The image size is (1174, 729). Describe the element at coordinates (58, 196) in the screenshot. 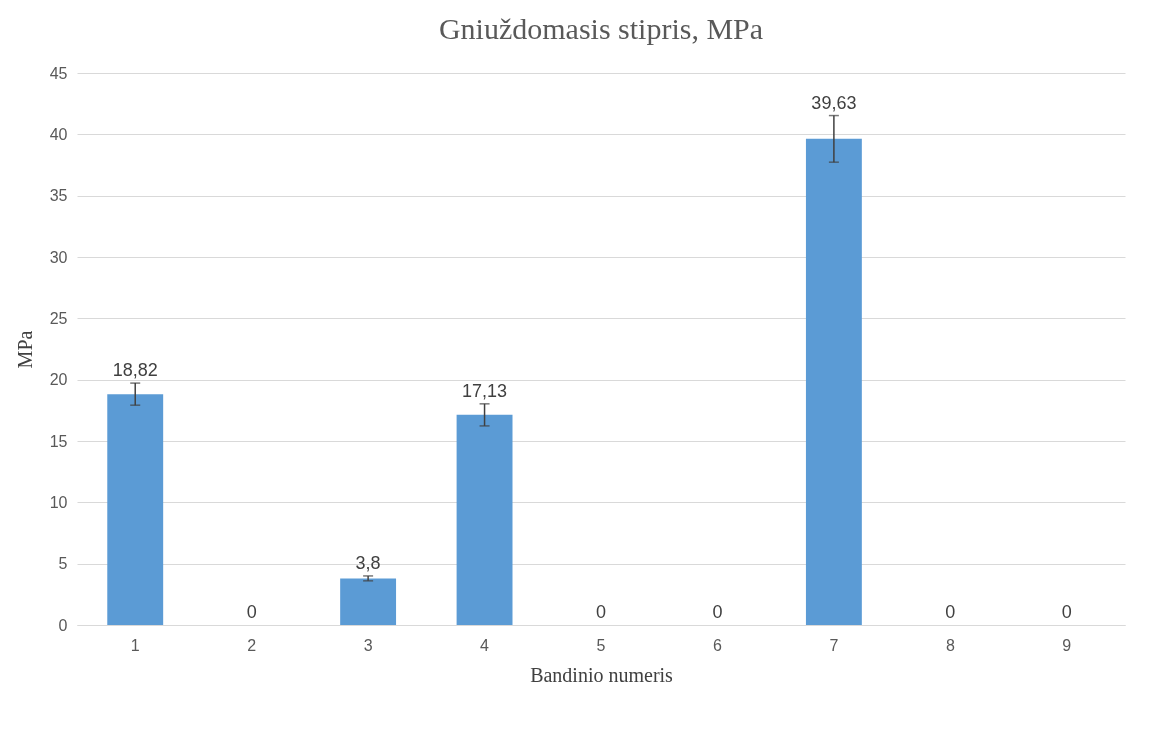

I see `y-tick-label: 35` at that location.